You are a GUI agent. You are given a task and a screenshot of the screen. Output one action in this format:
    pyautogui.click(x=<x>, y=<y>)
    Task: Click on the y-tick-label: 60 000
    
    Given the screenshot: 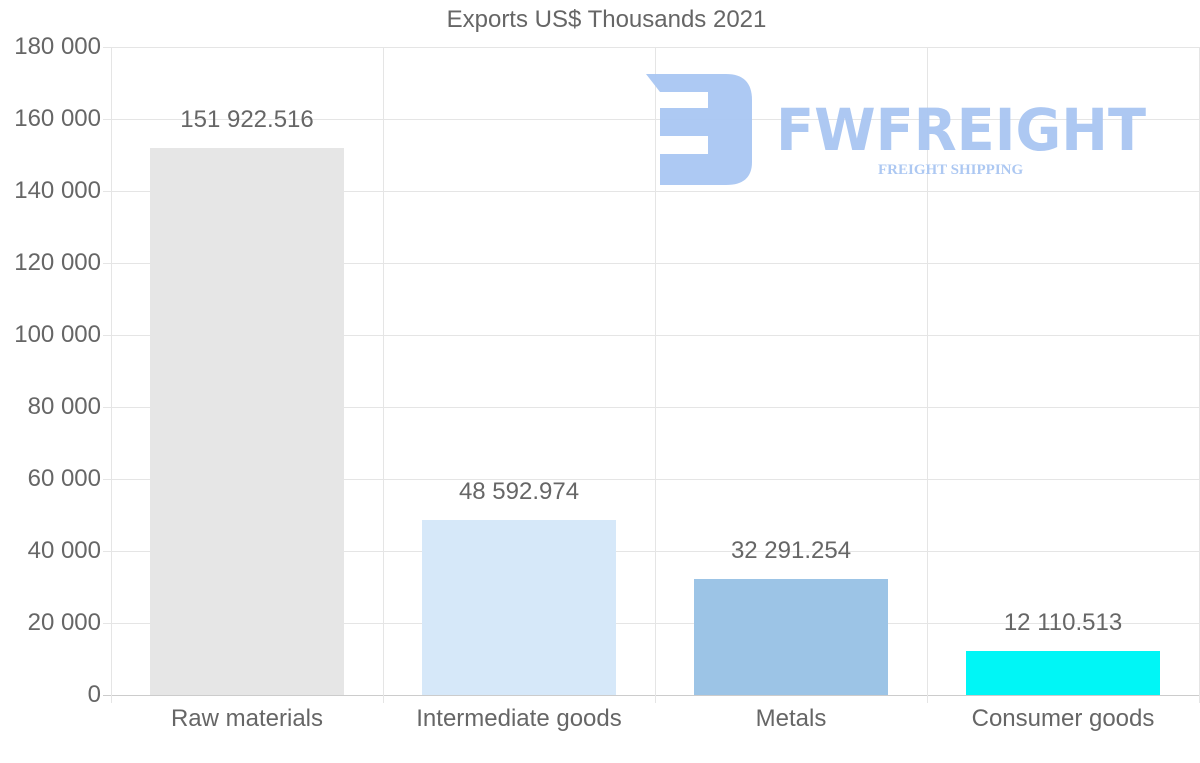 What is the action you would take?
    pyautogui.click(x=64, y=478)
    